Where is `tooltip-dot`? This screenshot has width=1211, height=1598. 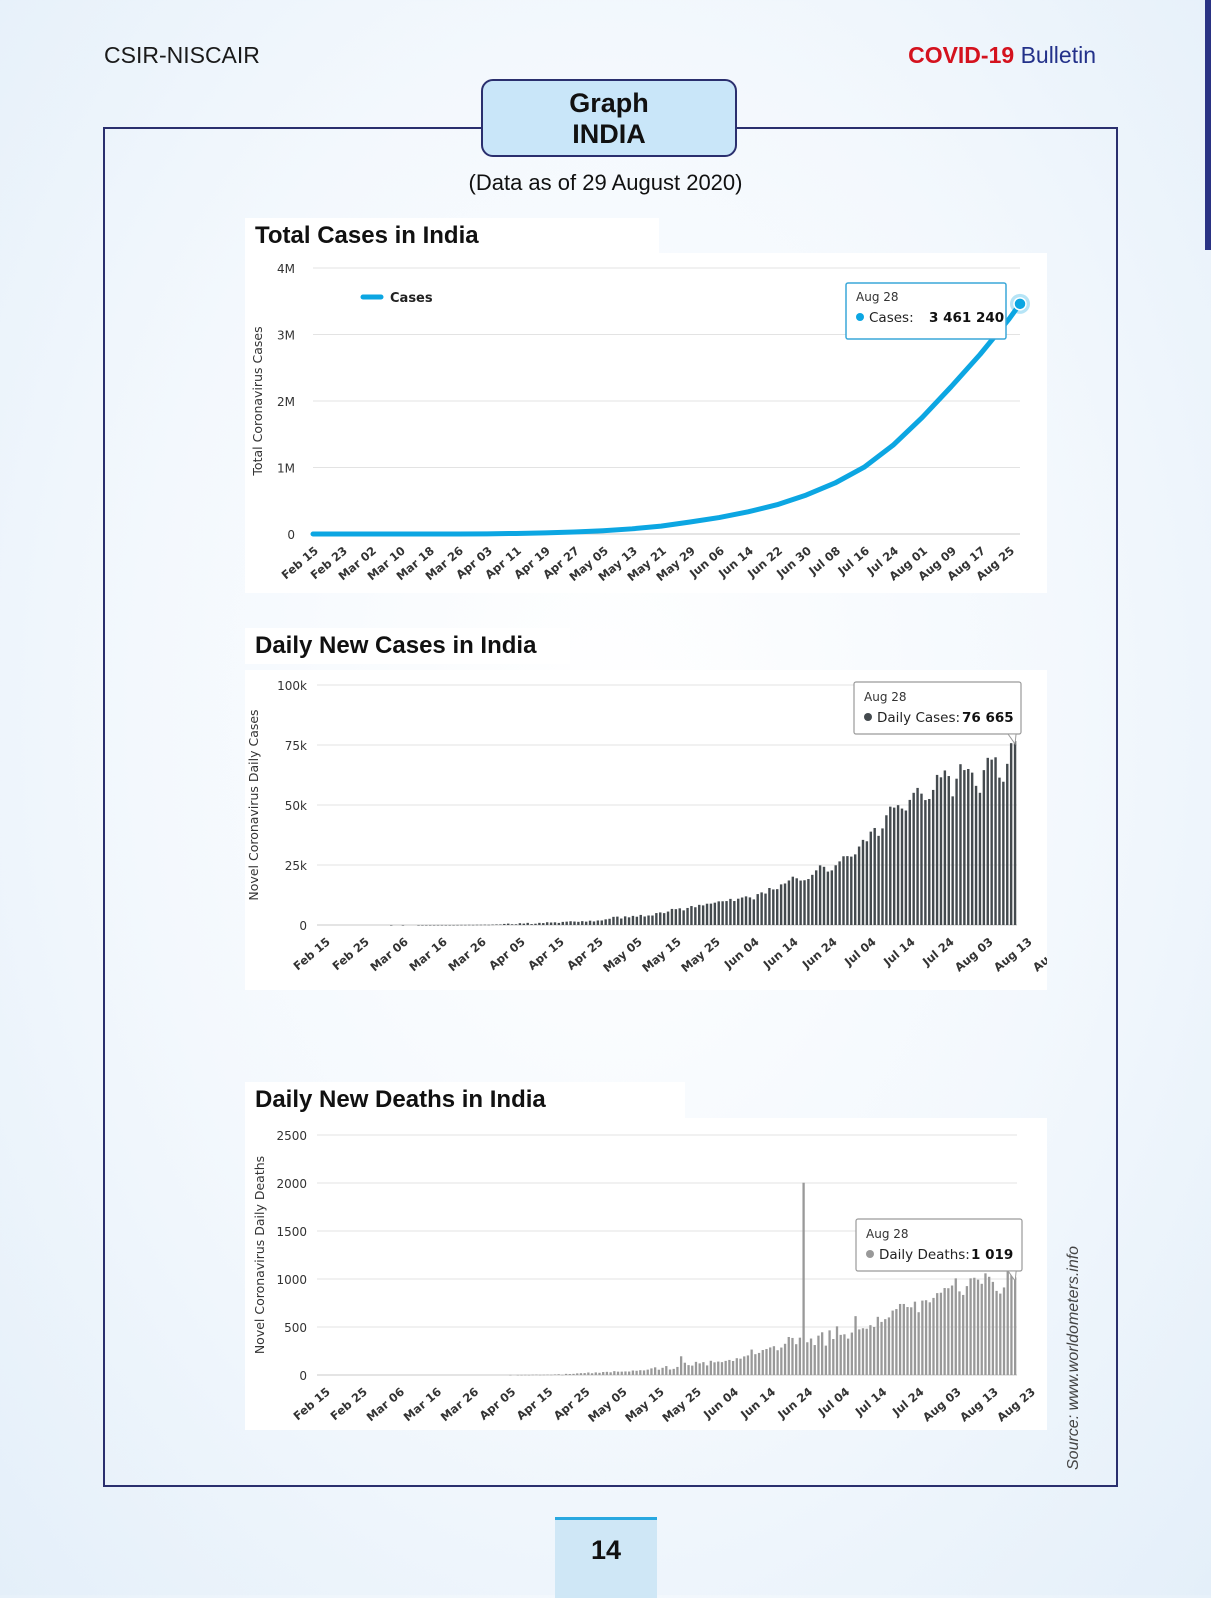
tooltip-dot is located at coordinates (868, 717).